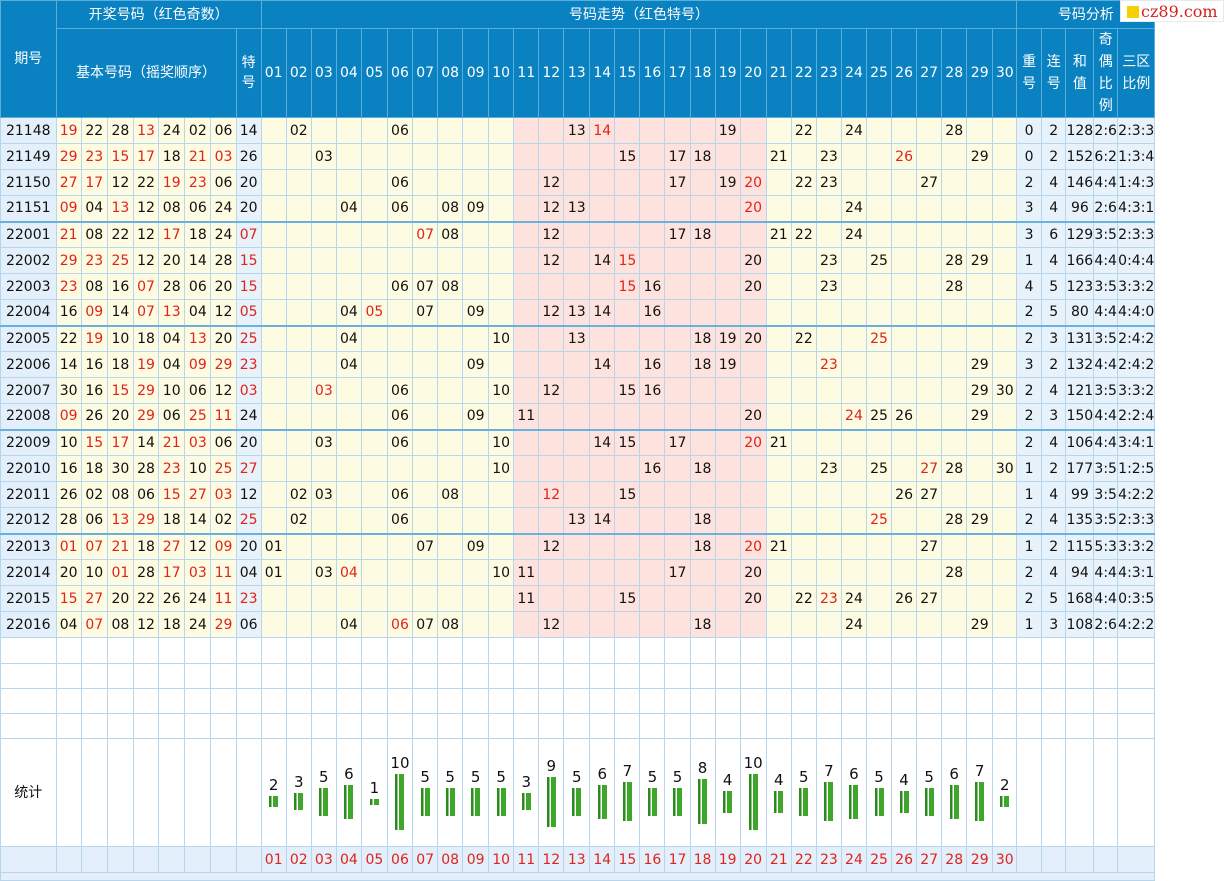 This screenshot has height=881, width=1226. Describe the element at coordinates (223, 494) in the screenshot. I see `ball-cell: 03` at that location.